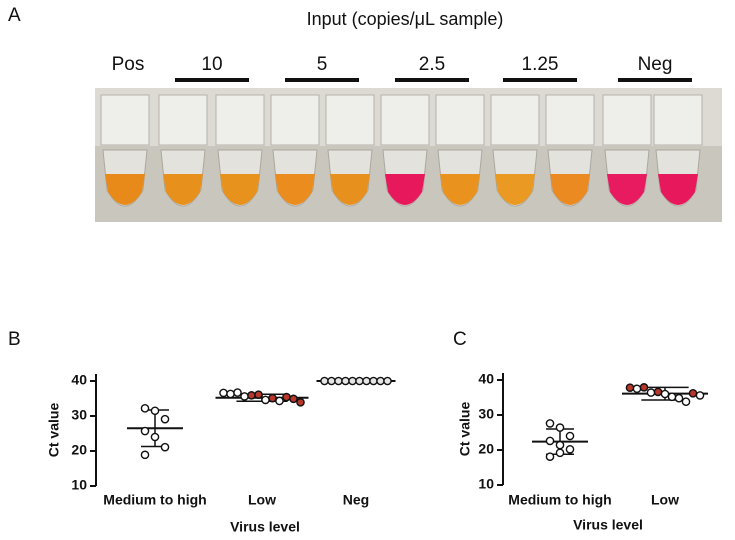 The width and height of the screenshot is (735, 540). I want to click on group-label: 10, so click(211, 64).